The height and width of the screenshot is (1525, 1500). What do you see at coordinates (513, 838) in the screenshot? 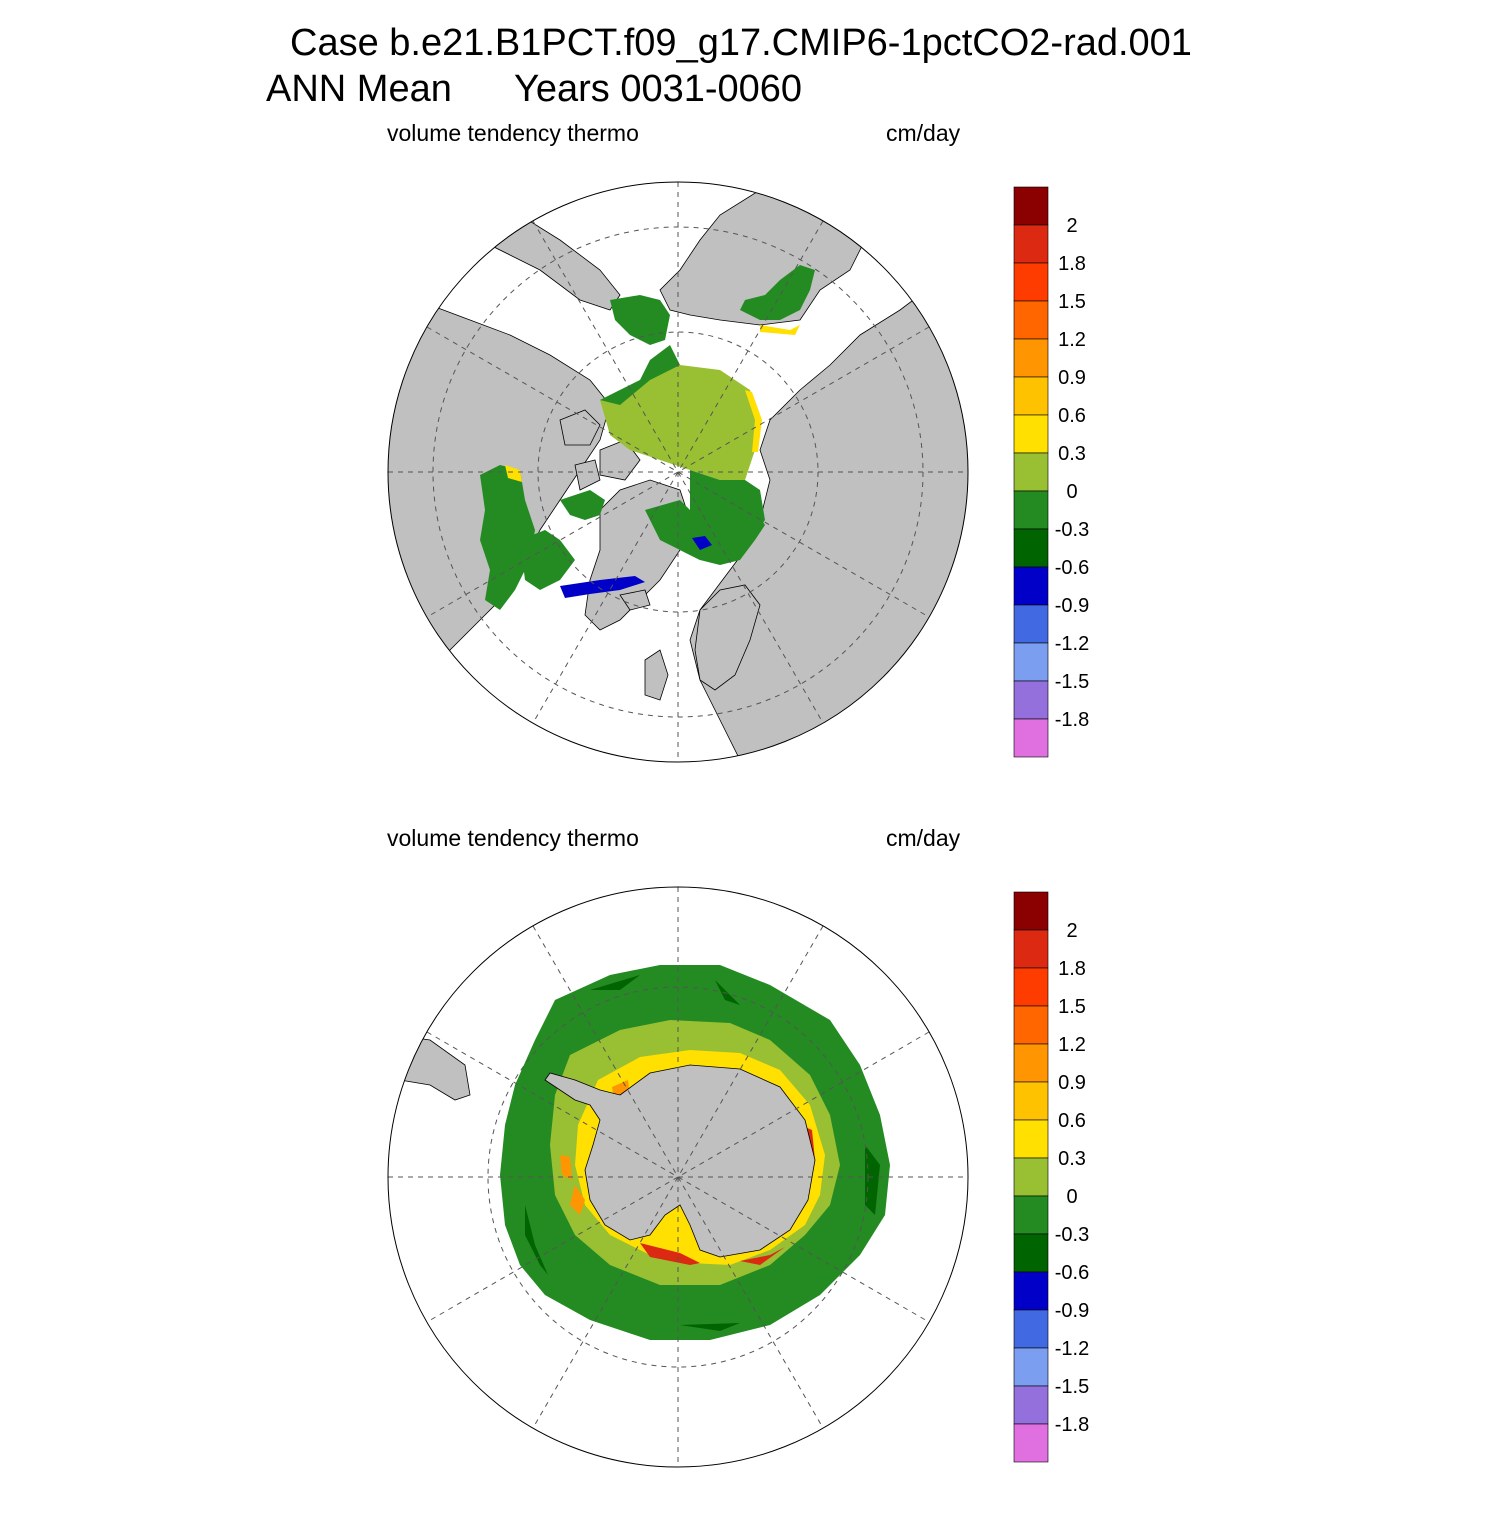
I see `panel-south-variable-label: volume tendency thermo` at bounding box center [513, 838].